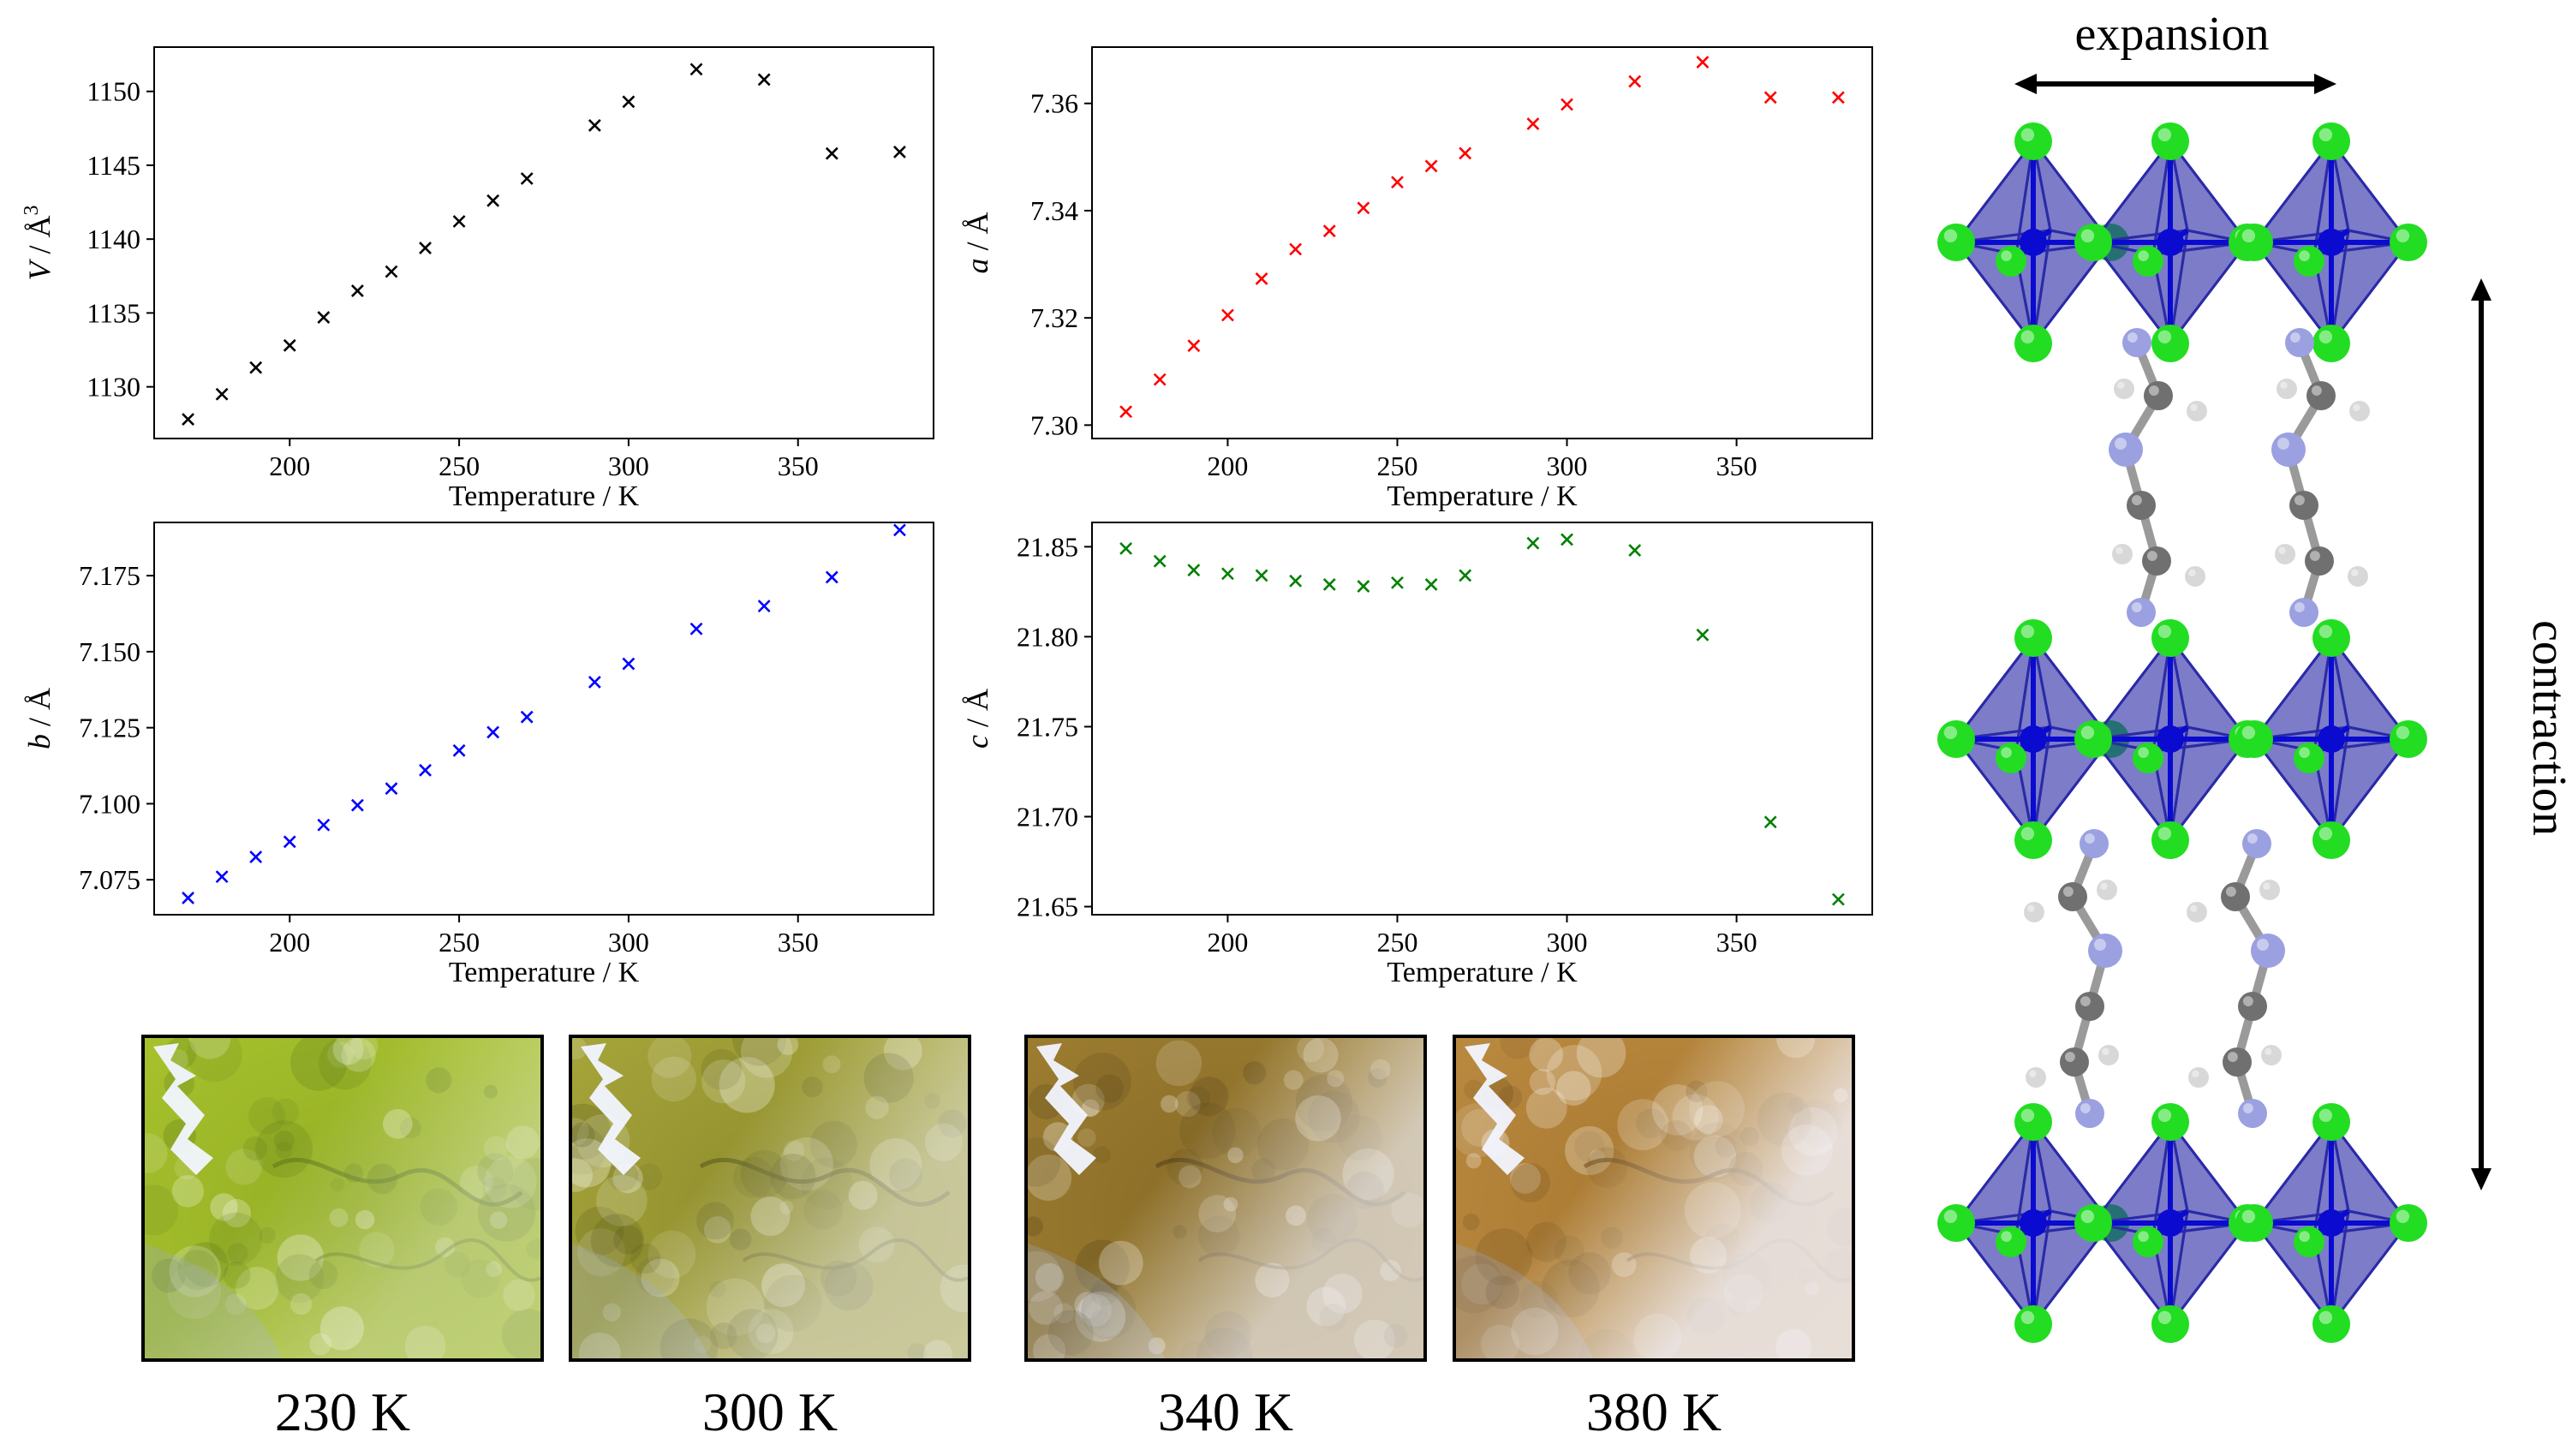 Image resolution: width=2566 pixels, height=1456 pixels. Describe the element at coordinates (1654, 1199) in the screenshot. I see `sample-photo` at that location.